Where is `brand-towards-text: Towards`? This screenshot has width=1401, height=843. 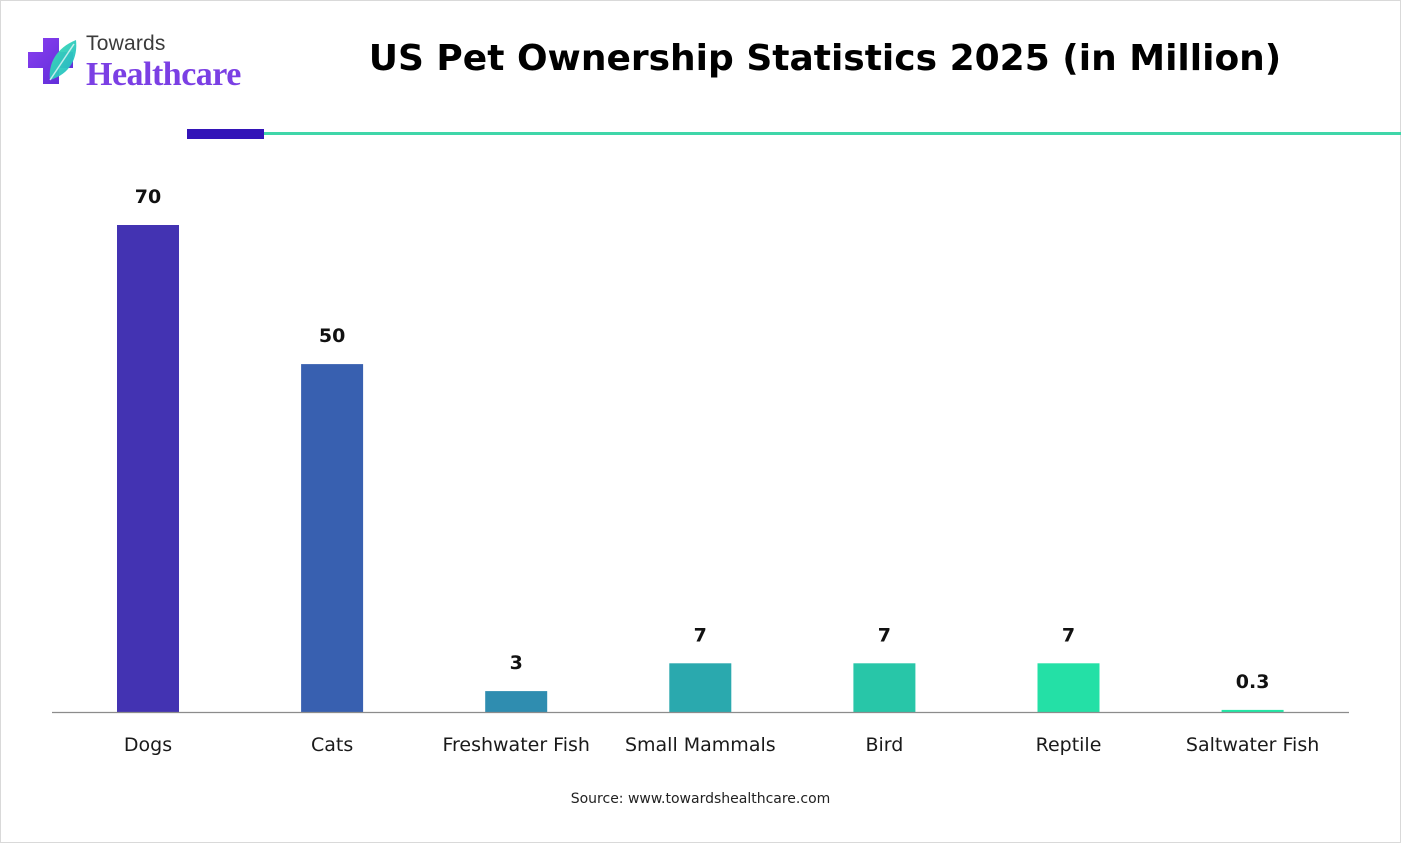
brand-towards-text: Towards is located at coordinates (126, 43).